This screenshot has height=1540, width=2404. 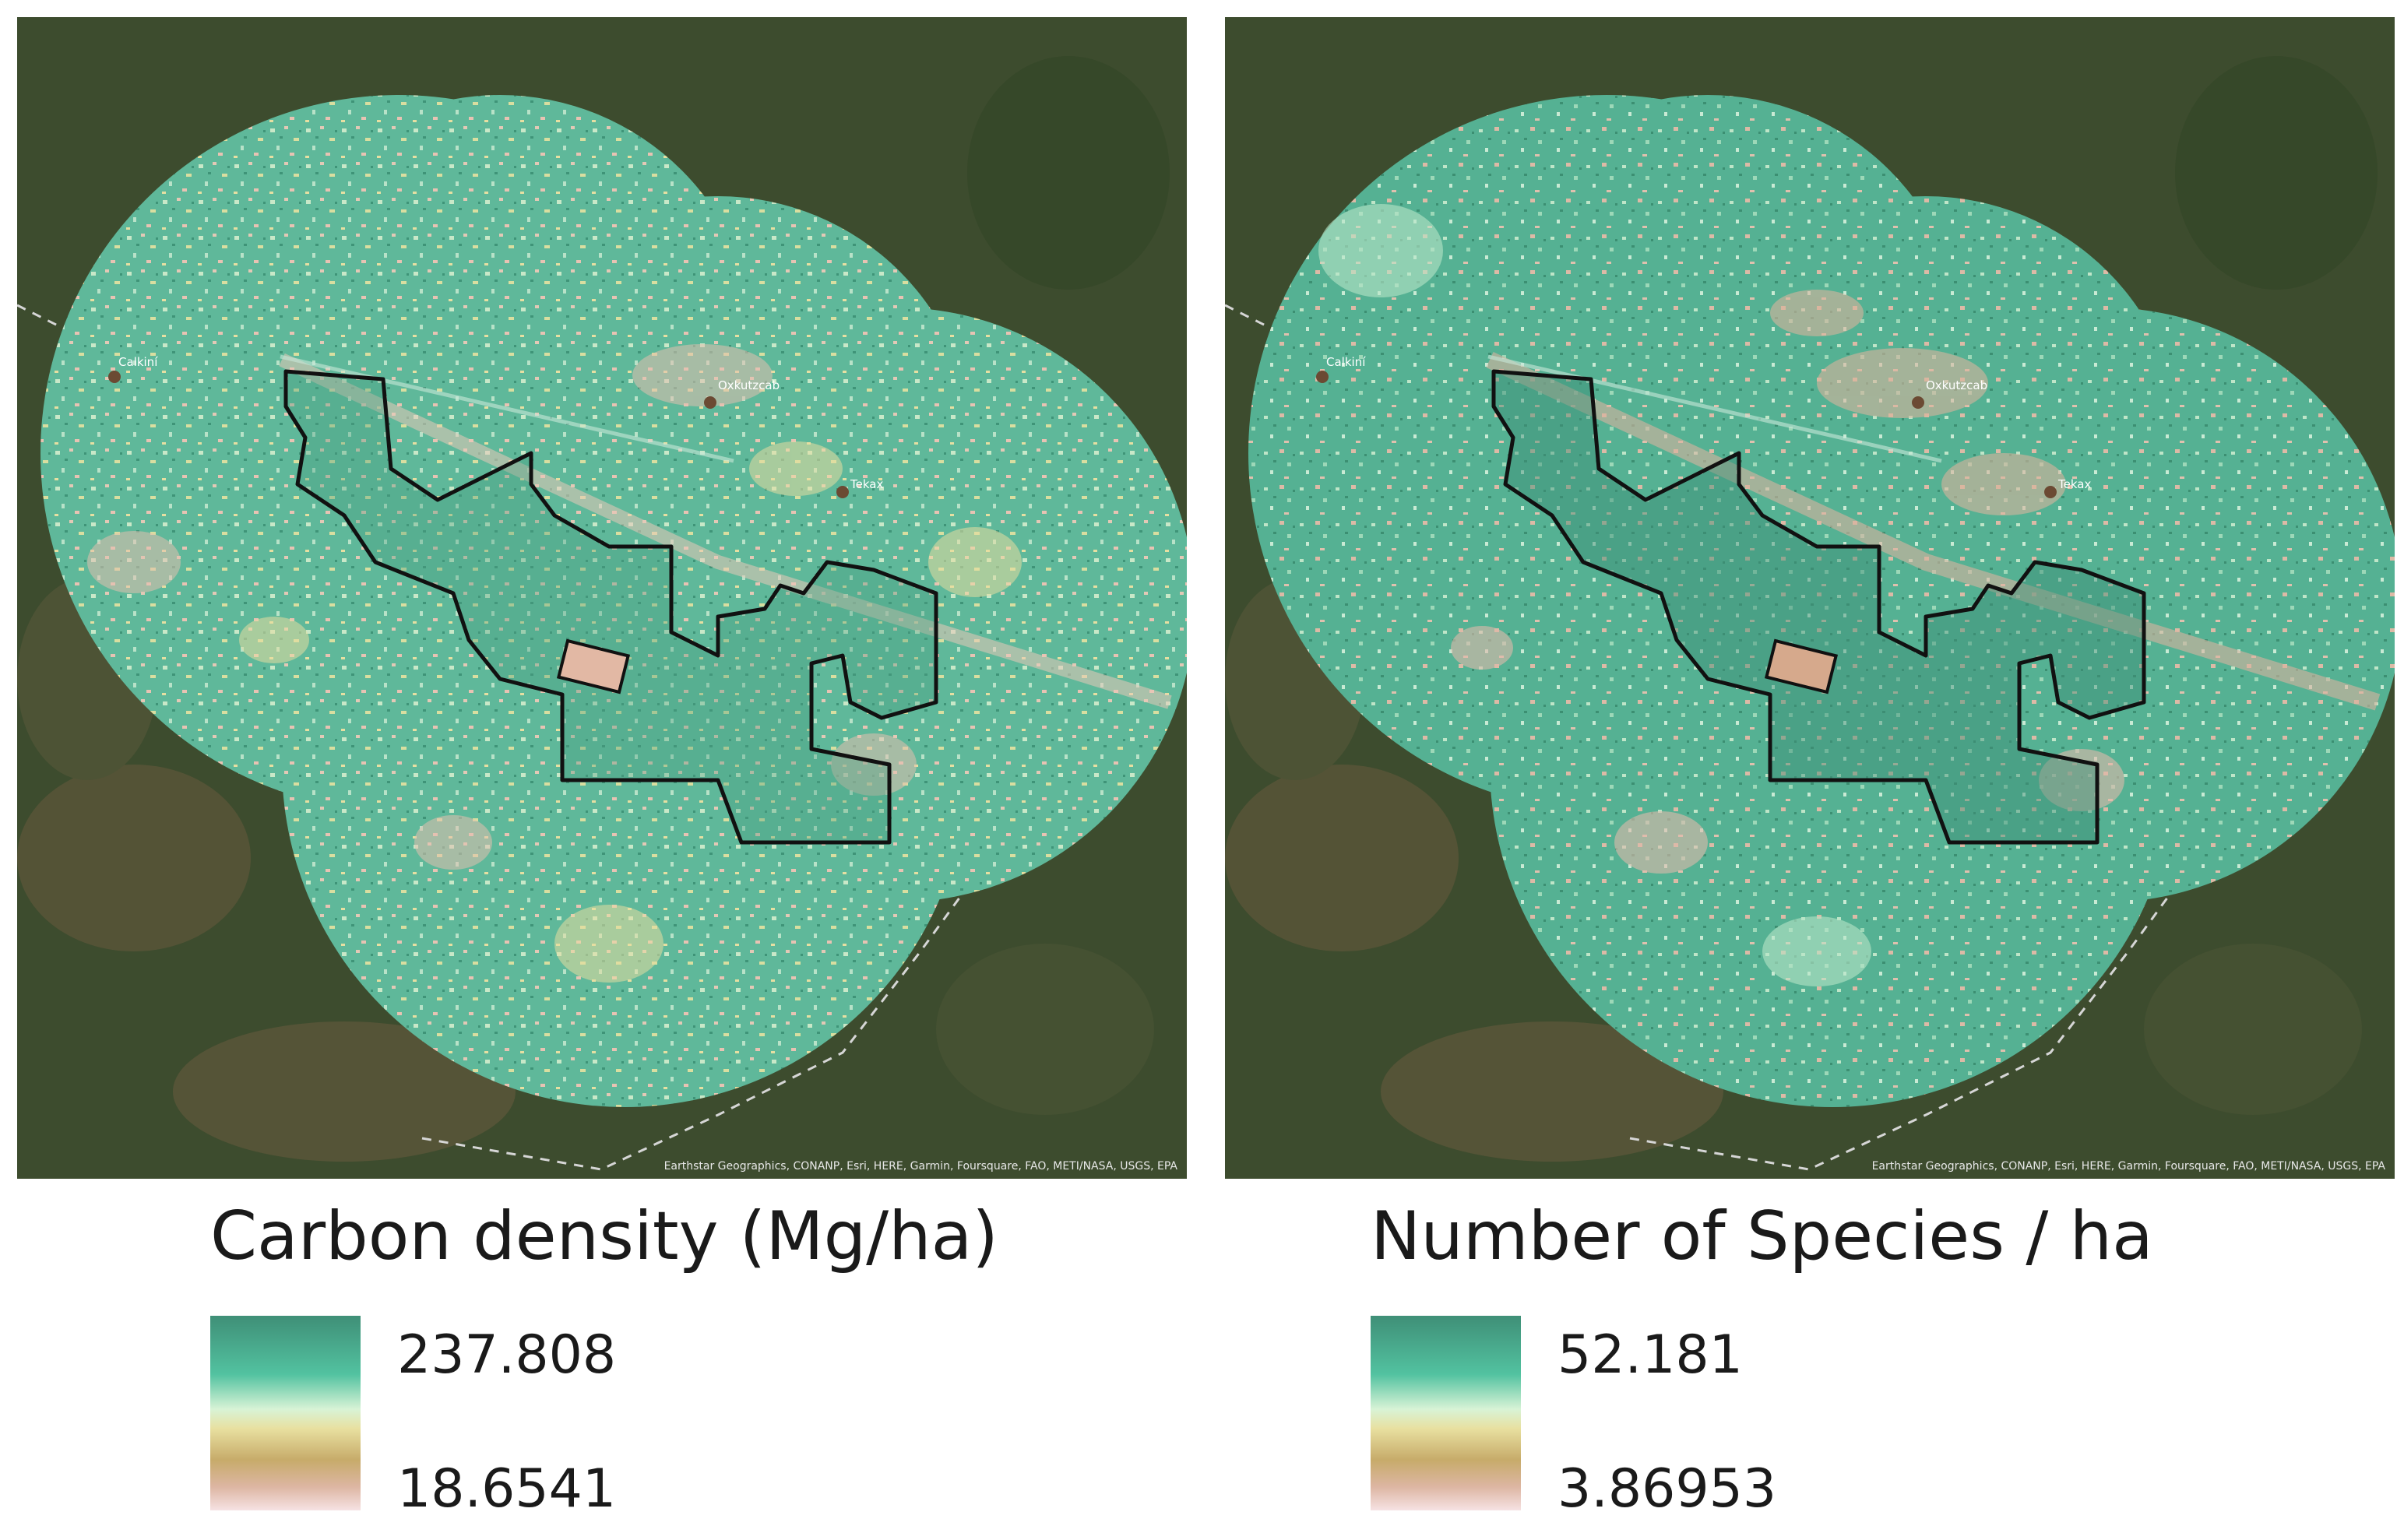 What do you see at coordinates (507, 1489) in the screenshot?
I see `legend-min-value: 18.6541` at bounding box center [507, 1489].